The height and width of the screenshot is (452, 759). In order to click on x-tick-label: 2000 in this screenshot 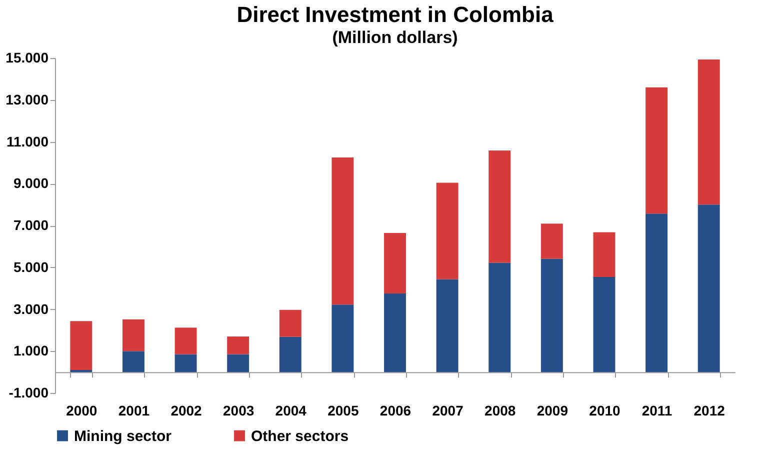, I will do `click(82, 410)`.